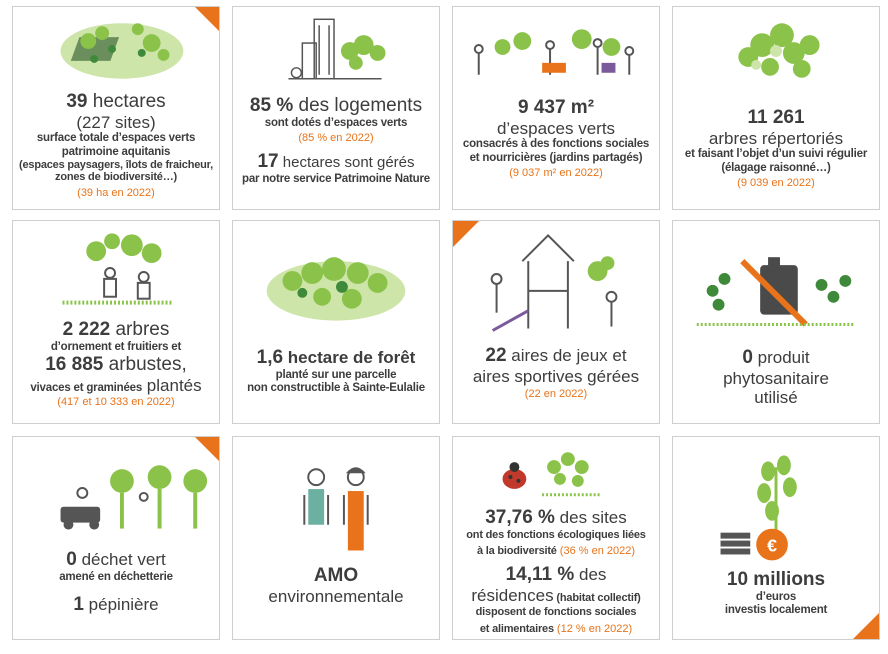  What do you see at coordinates (172, 385) in the screenshot?
I see `shrubs-planted: plantés` at bounding box center [172, 385].